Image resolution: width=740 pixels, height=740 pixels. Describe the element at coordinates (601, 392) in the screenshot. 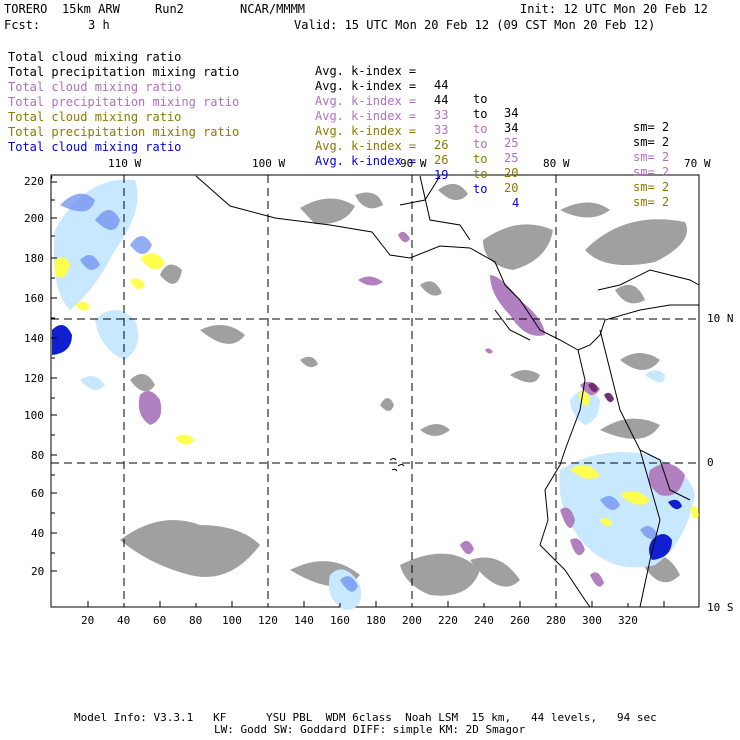

I see `dark-purple-cloud-layer` at that location.